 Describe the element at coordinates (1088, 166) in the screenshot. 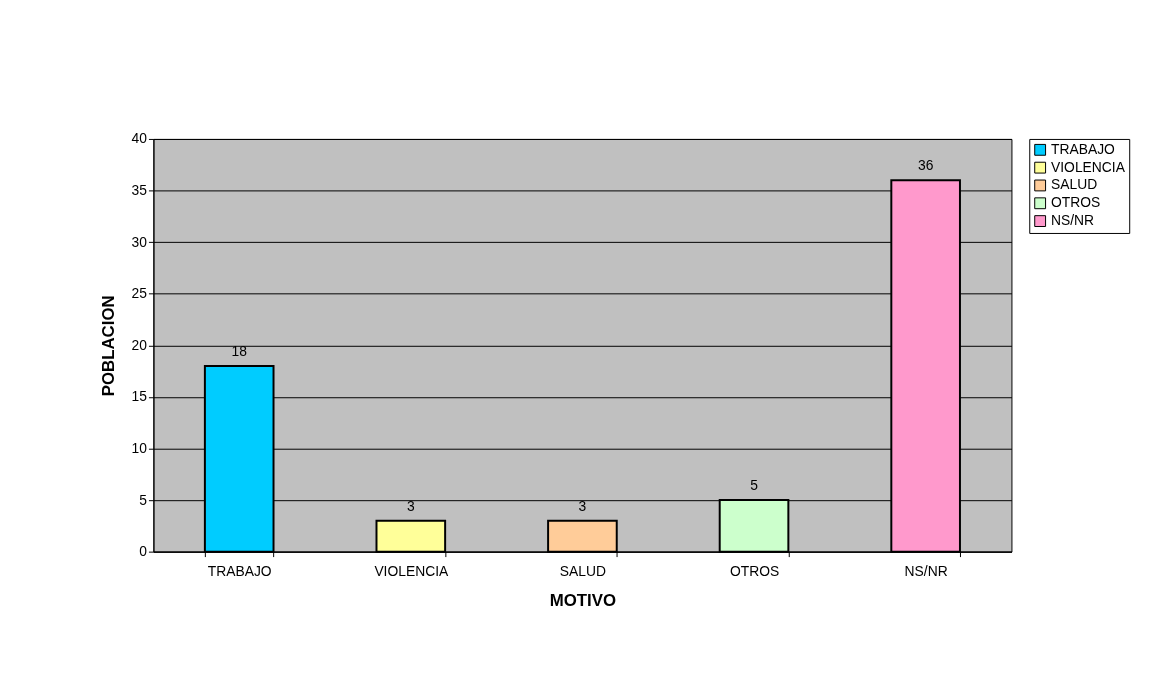

I see `legend-label: VIOLENCIA` at that location.